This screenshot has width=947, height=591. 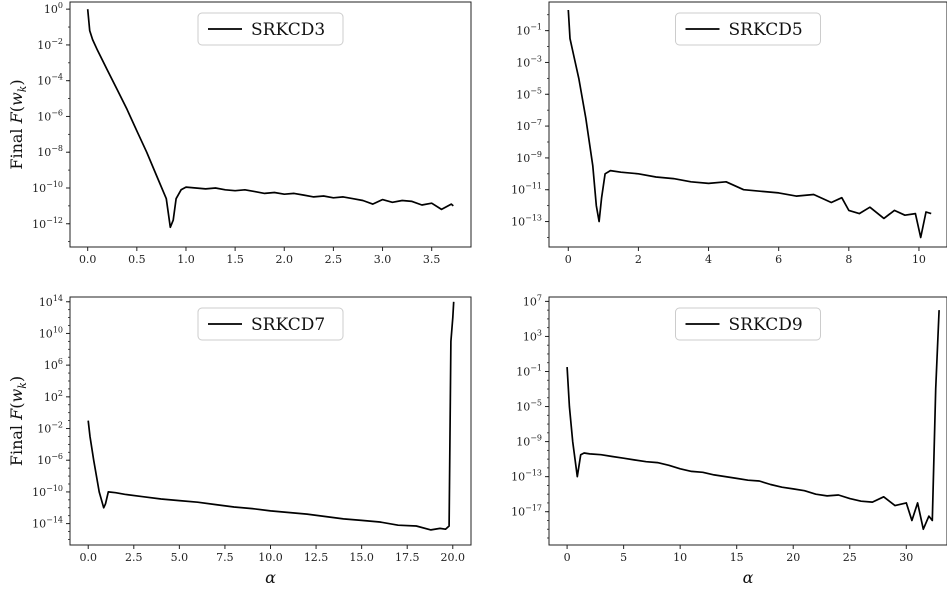 I want to click on x-tick-label: 7.5, so click(x=225, y=557).